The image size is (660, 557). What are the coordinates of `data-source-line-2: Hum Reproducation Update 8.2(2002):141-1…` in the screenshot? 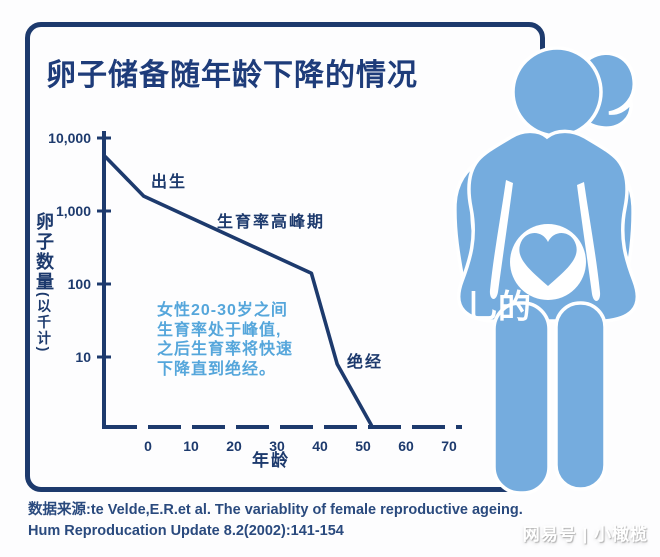 It's located at (186, 531).